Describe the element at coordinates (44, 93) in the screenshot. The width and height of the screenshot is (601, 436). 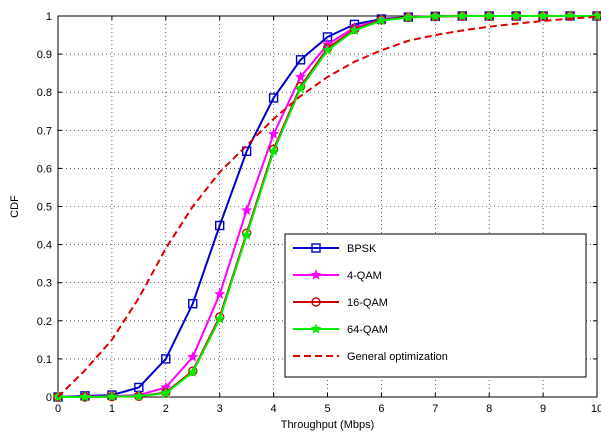
I see `y-tick-label: 0.8` at that location.